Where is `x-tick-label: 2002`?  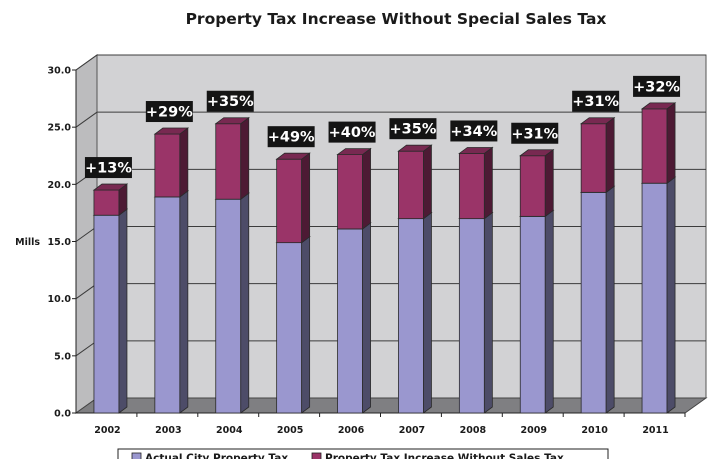 x-tick-label: 2002 is located at coordinates (107, 430).